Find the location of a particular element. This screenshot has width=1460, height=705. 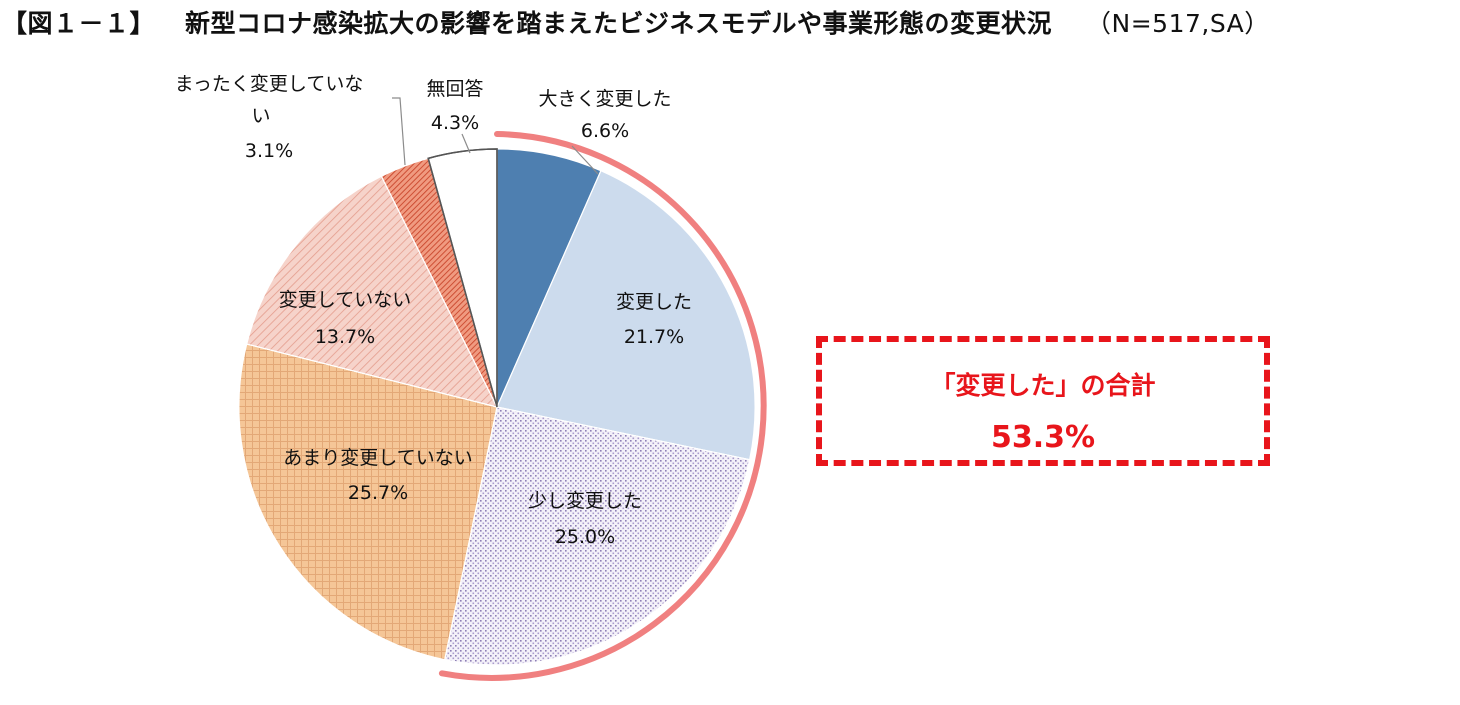

slice-value-barely-changed: 25.7% is located at coordinates (378, 493).